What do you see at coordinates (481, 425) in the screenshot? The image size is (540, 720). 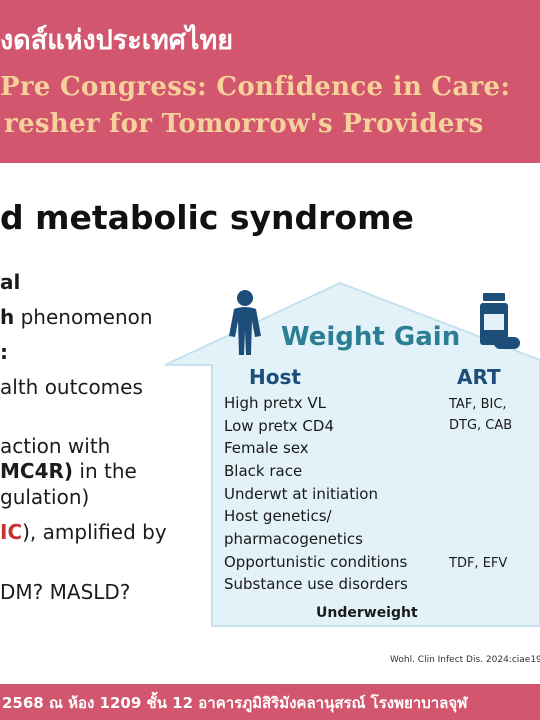 I see `art-item: DTG, CAB` at bounding box center [481, 425].